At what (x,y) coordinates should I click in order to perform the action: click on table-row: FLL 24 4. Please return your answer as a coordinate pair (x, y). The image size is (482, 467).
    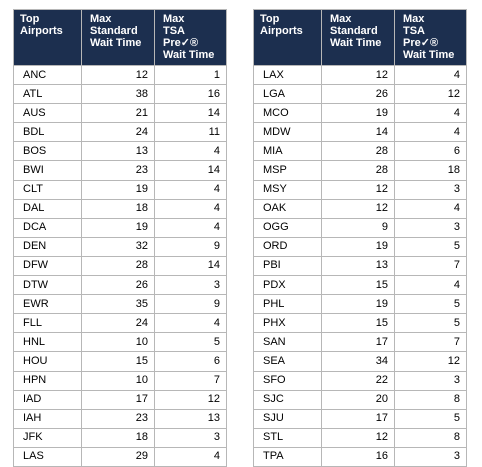
    Looking at the image, I should click on (120, 323).